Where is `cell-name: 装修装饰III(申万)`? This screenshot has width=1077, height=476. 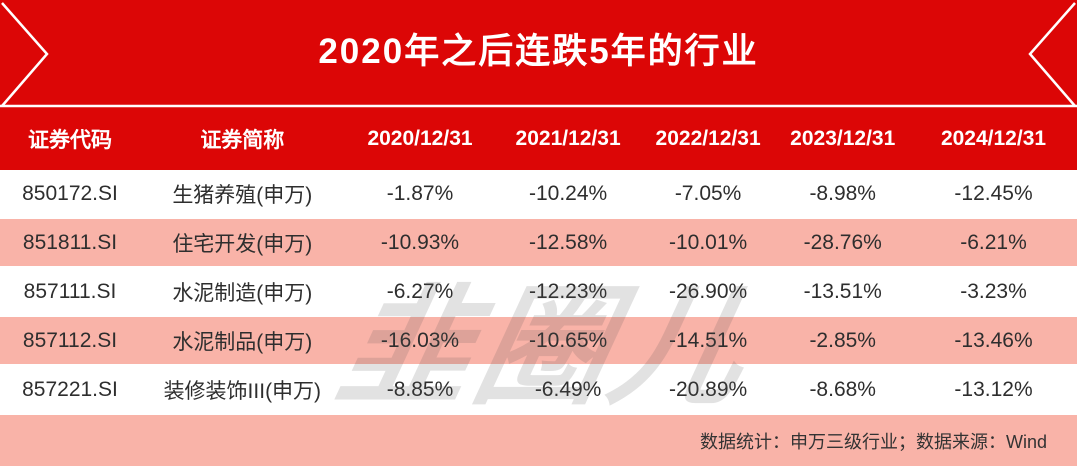 cell-name: 装修装饰III(申万) is located at coordinates (242, 390).